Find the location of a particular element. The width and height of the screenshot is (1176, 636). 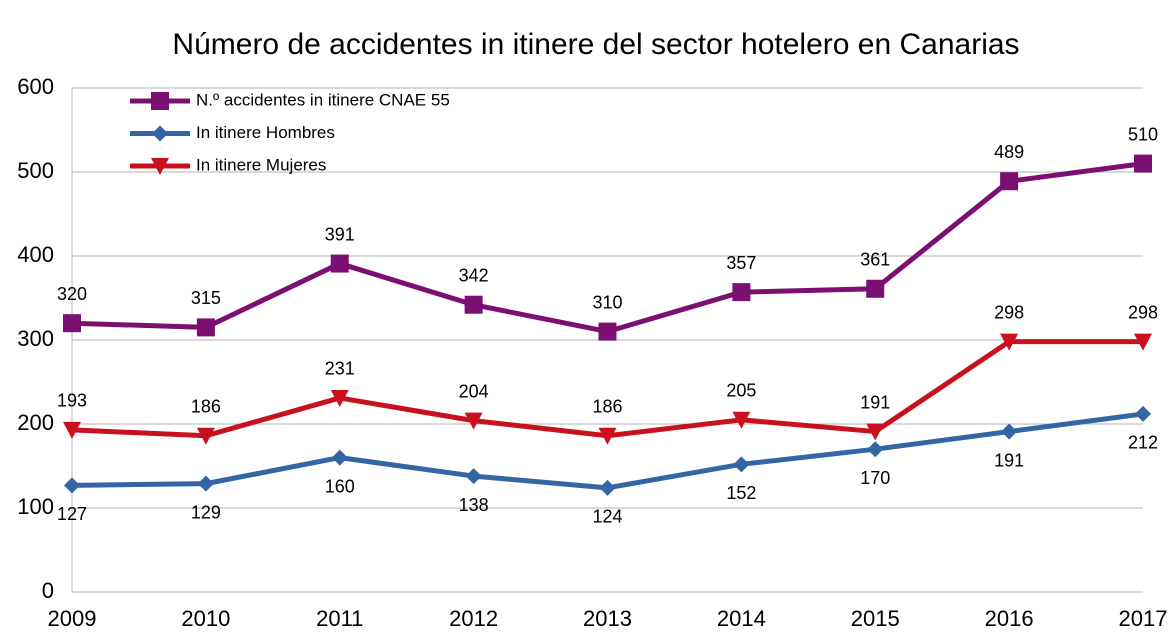

x-tick-label: 2013 is located at coordinates (607, 618).